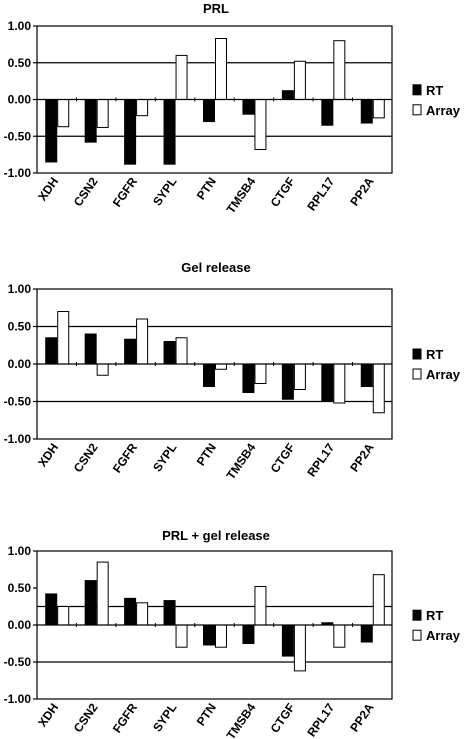  I want to click on x-tick-label: XDH, so click(48, 455).